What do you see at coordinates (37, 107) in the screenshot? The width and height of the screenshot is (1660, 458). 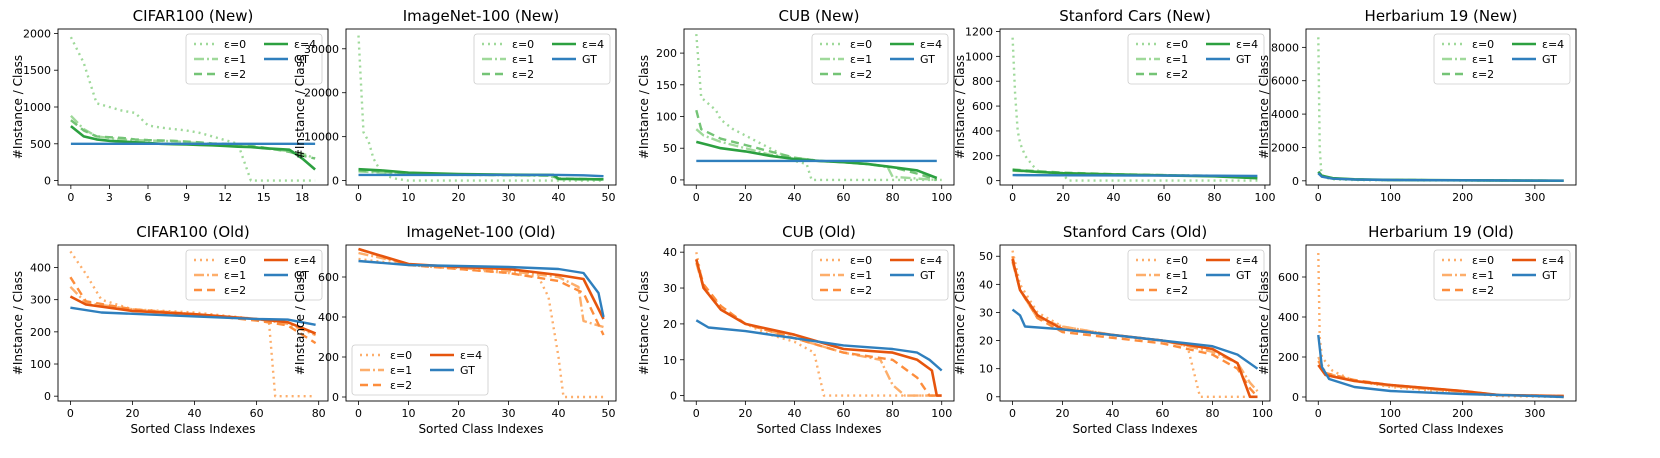 I see `y-tick-label: 1000` at bounding box center [37, 107].